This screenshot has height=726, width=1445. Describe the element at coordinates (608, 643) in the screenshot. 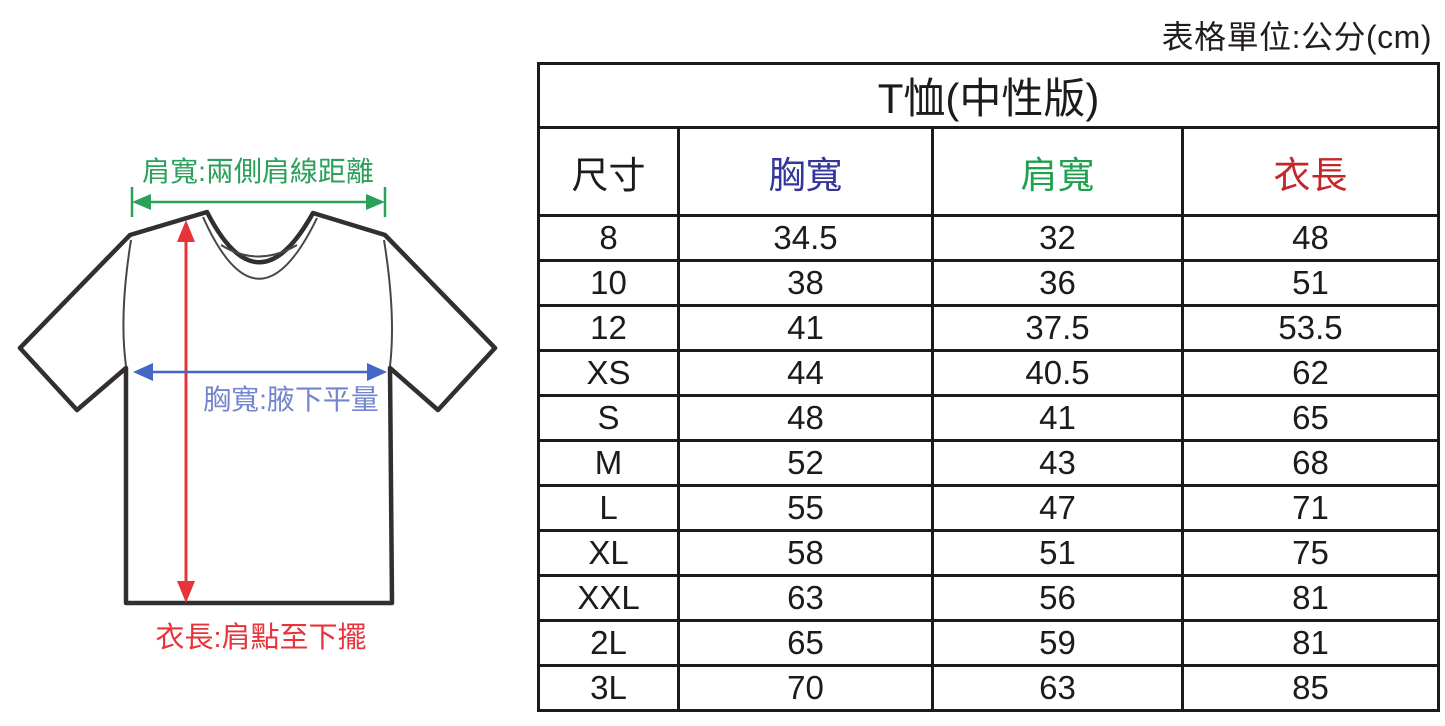

I see `size-cell: 2L` at that location.